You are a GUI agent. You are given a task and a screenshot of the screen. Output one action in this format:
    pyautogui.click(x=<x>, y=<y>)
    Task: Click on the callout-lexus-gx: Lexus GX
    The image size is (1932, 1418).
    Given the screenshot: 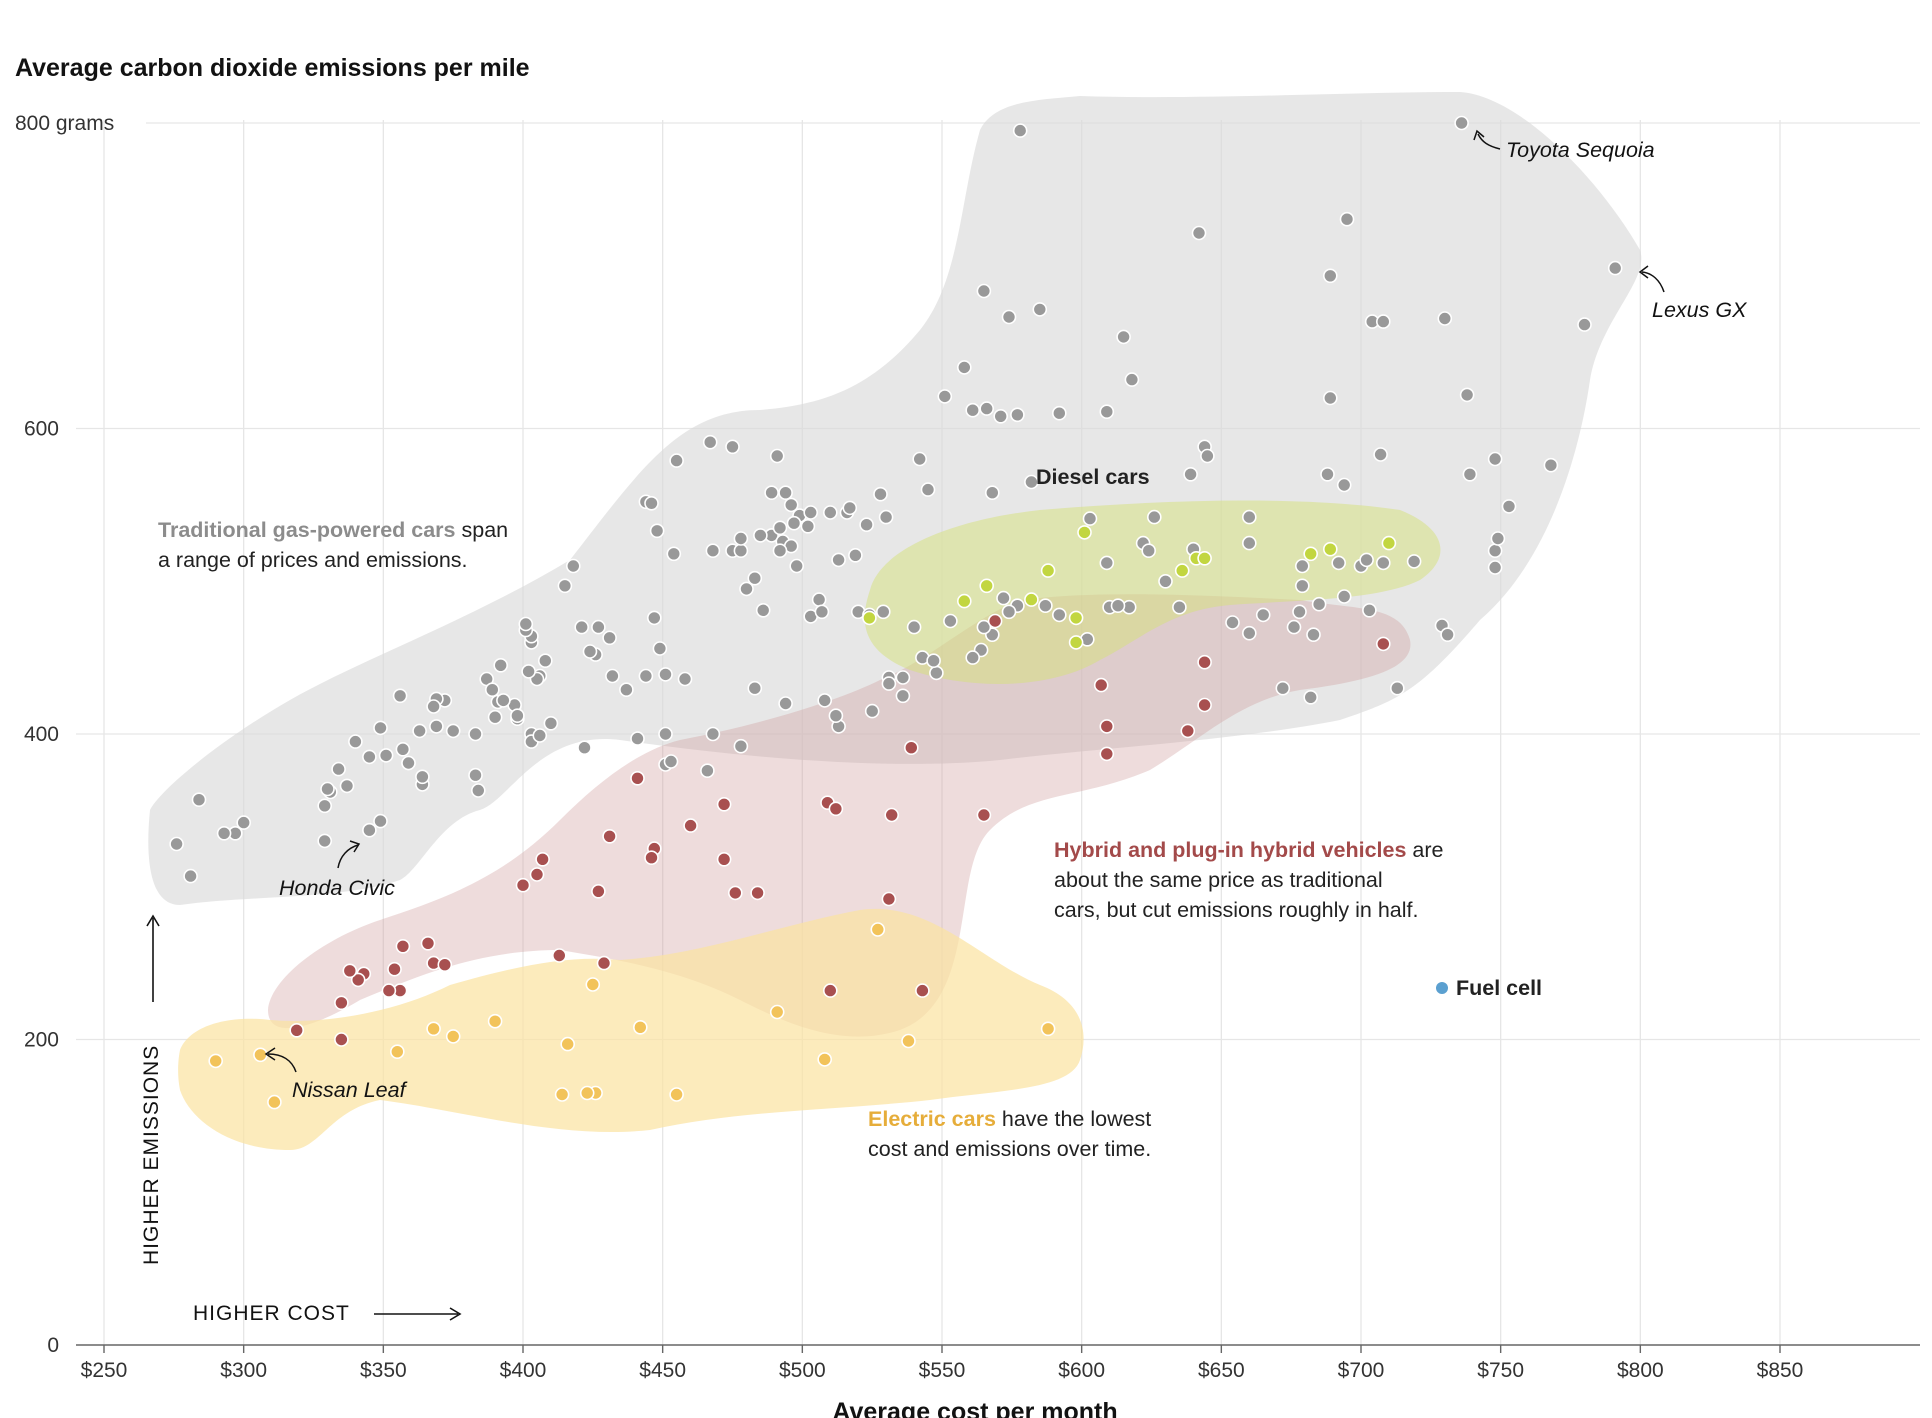 What is the action you would take?
    pyautogui.click(x=1693, y=293)
    